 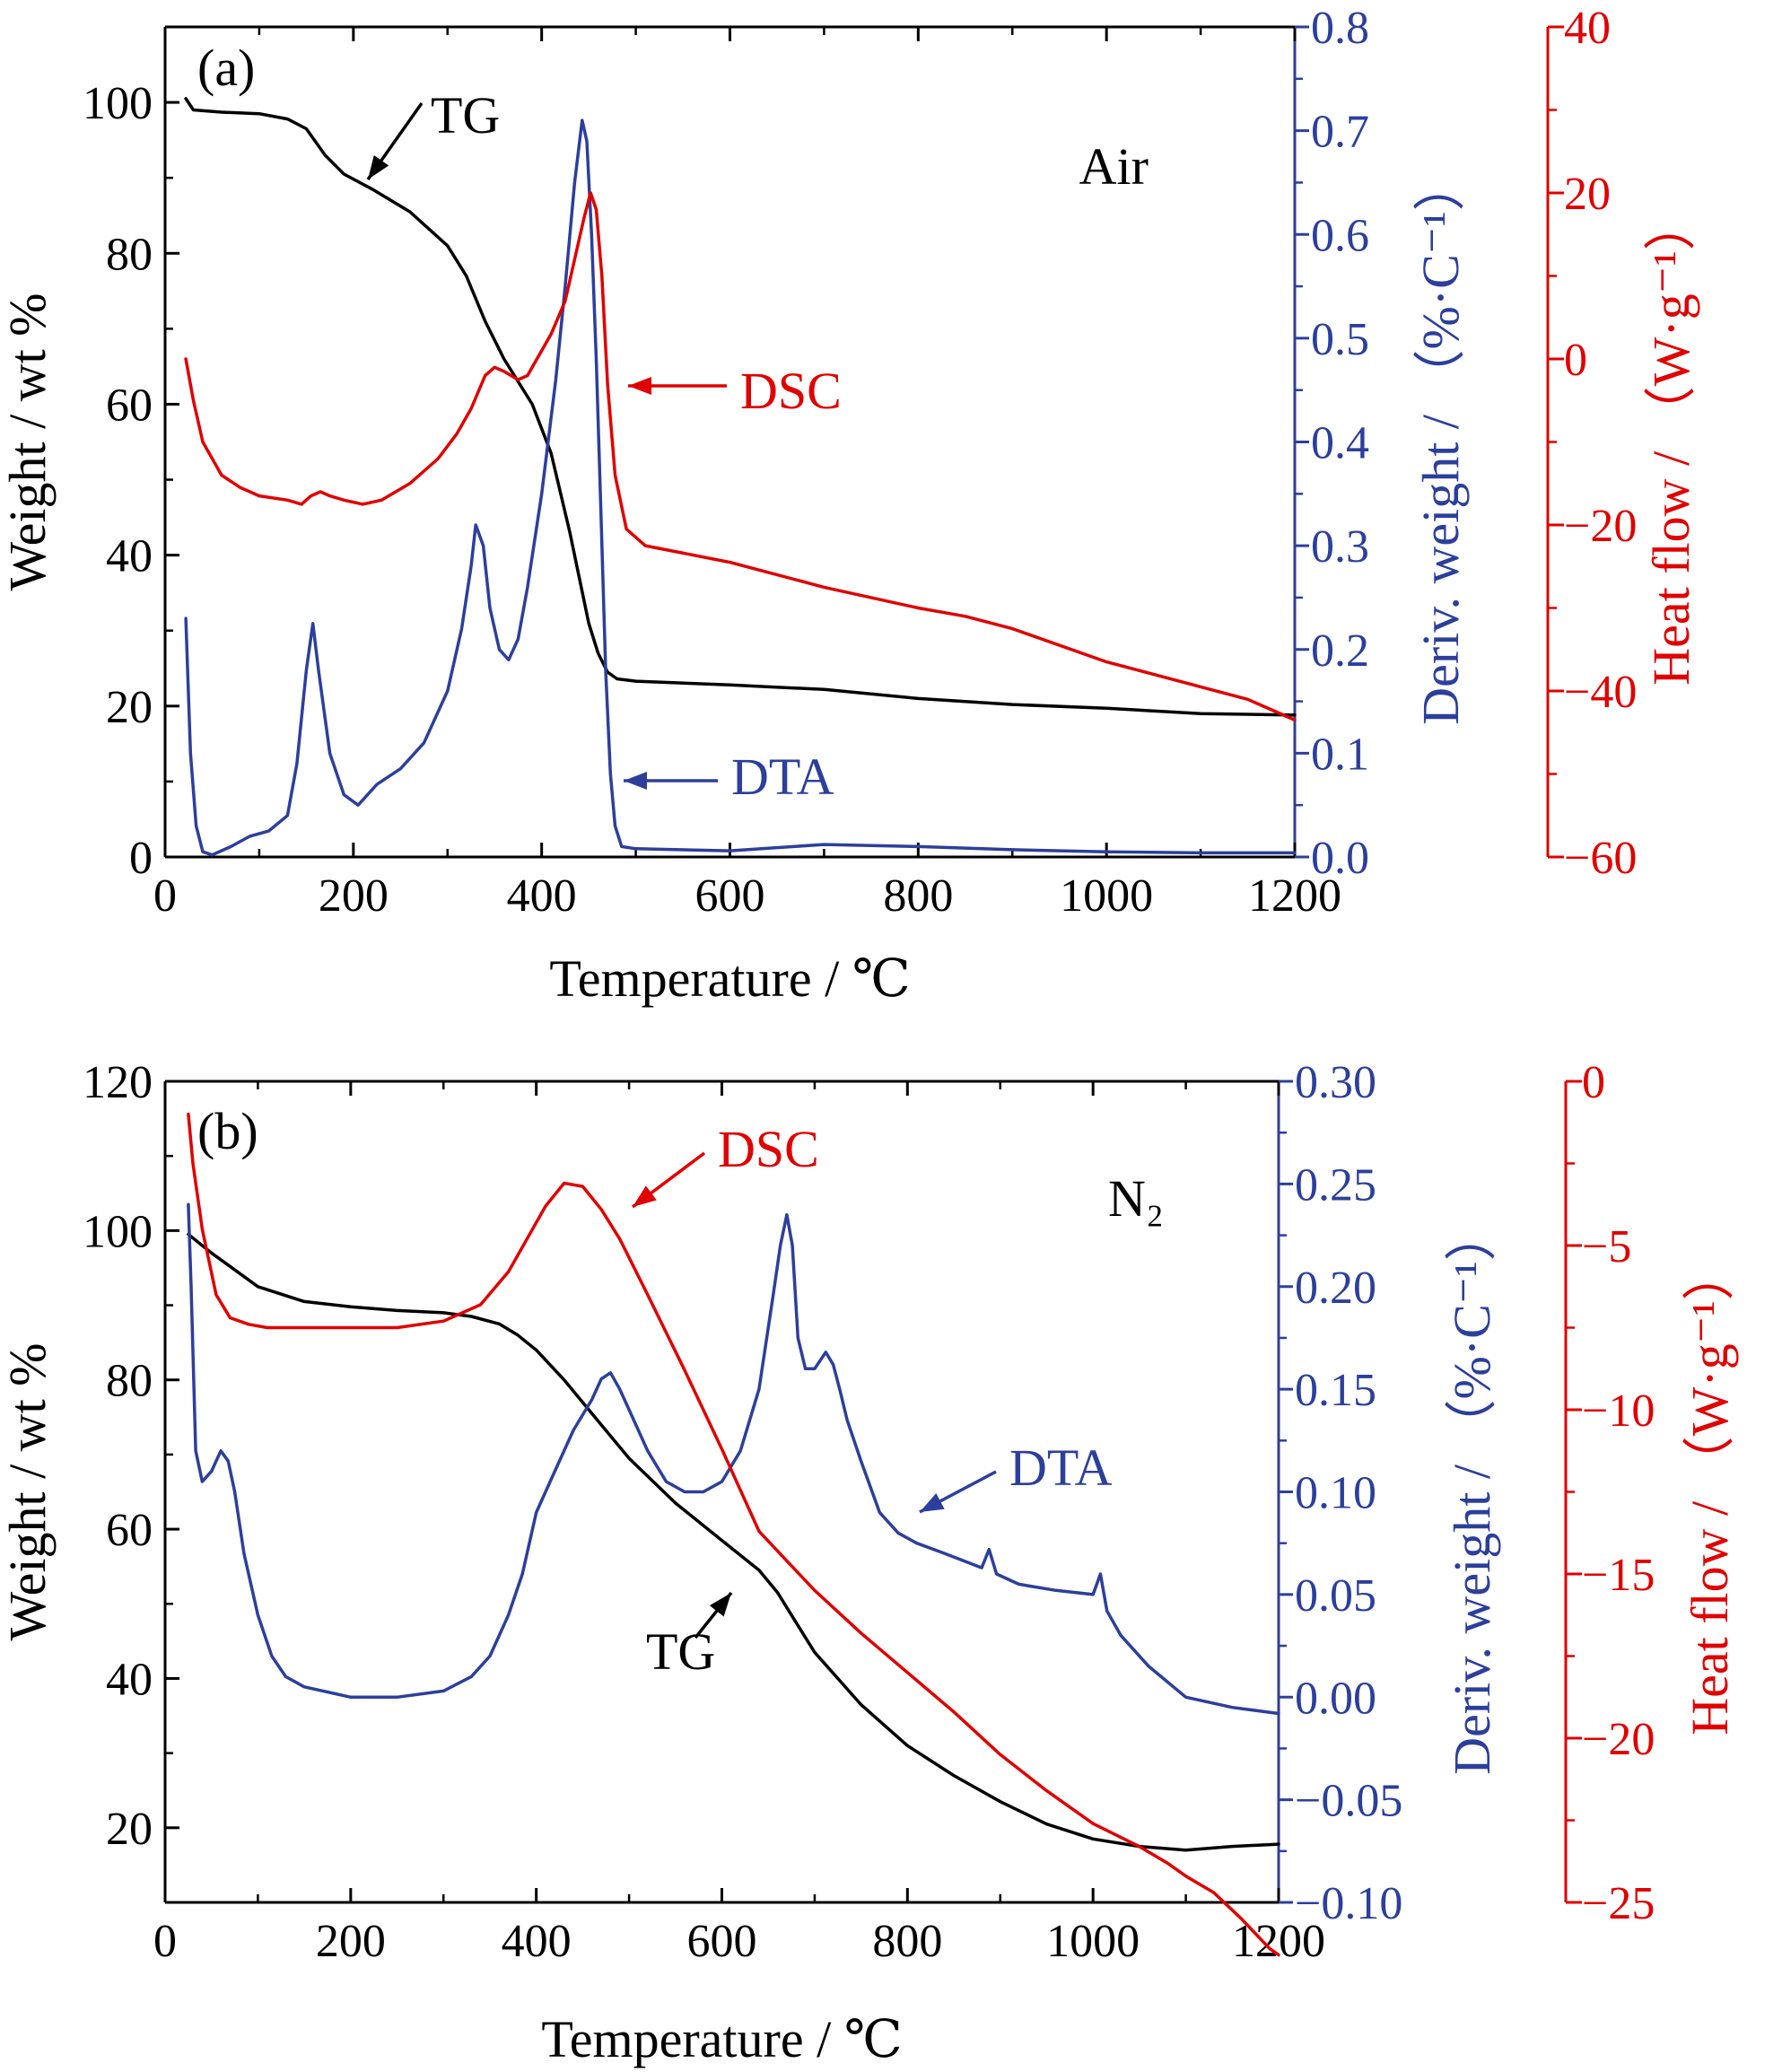 I want to click on atmosphere-label: Air, so click(x=1114, y=166).